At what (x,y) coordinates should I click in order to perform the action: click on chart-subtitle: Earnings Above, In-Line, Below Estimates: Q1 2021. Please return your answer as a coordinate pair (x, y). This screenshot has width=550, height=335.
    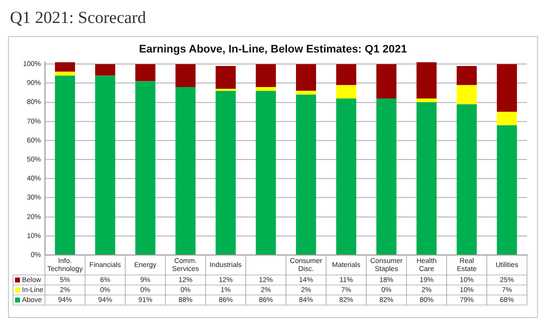
    Looking at the image, I should click on (273, 50).